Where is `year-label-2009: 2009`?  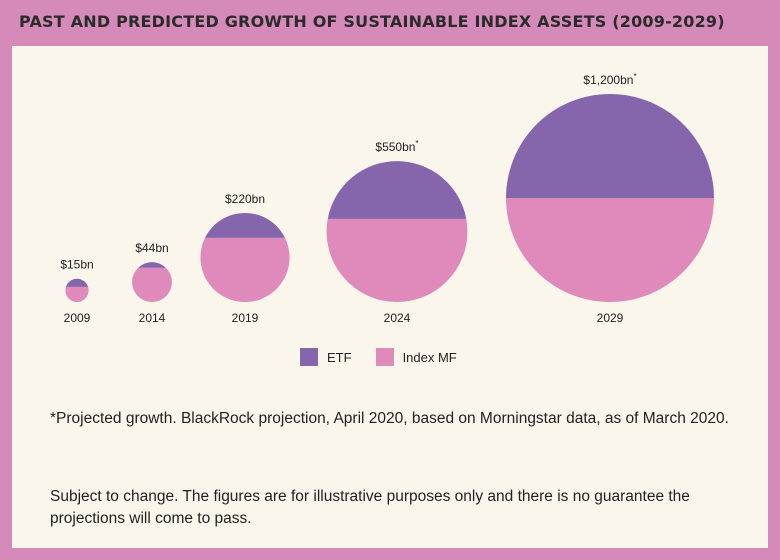 year-label-2009: 2009 is located at coordinates (77, 318).